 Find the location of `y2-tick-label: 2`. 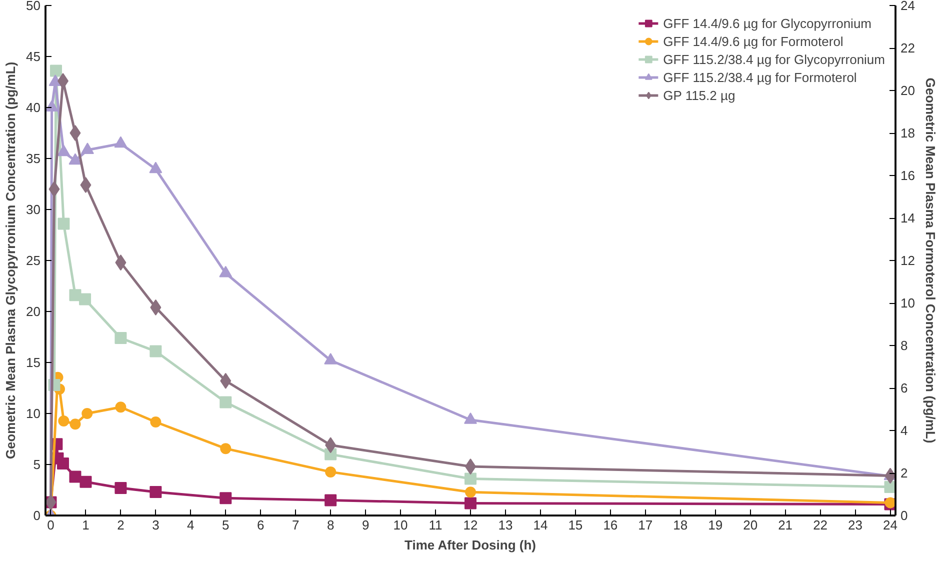

y2-tick-label: 2 is located at coordinates (904, 473).